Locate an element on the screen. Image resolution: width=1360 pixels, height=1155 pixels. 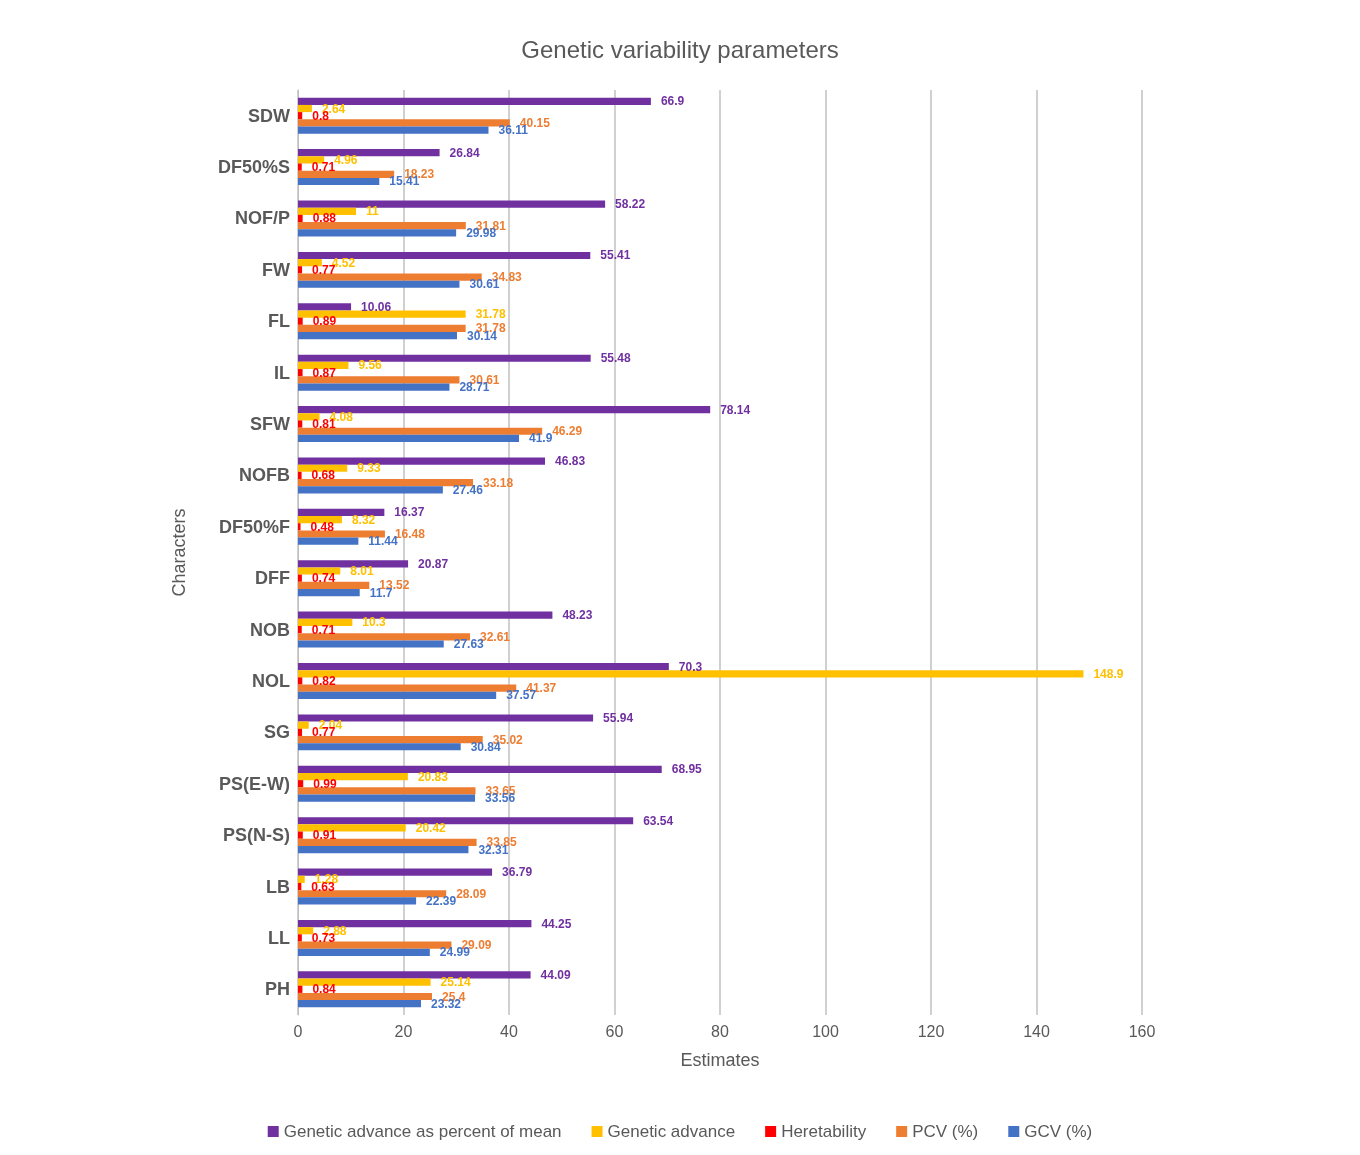
data-label: 36.79 is located at coordinates (517, 872).